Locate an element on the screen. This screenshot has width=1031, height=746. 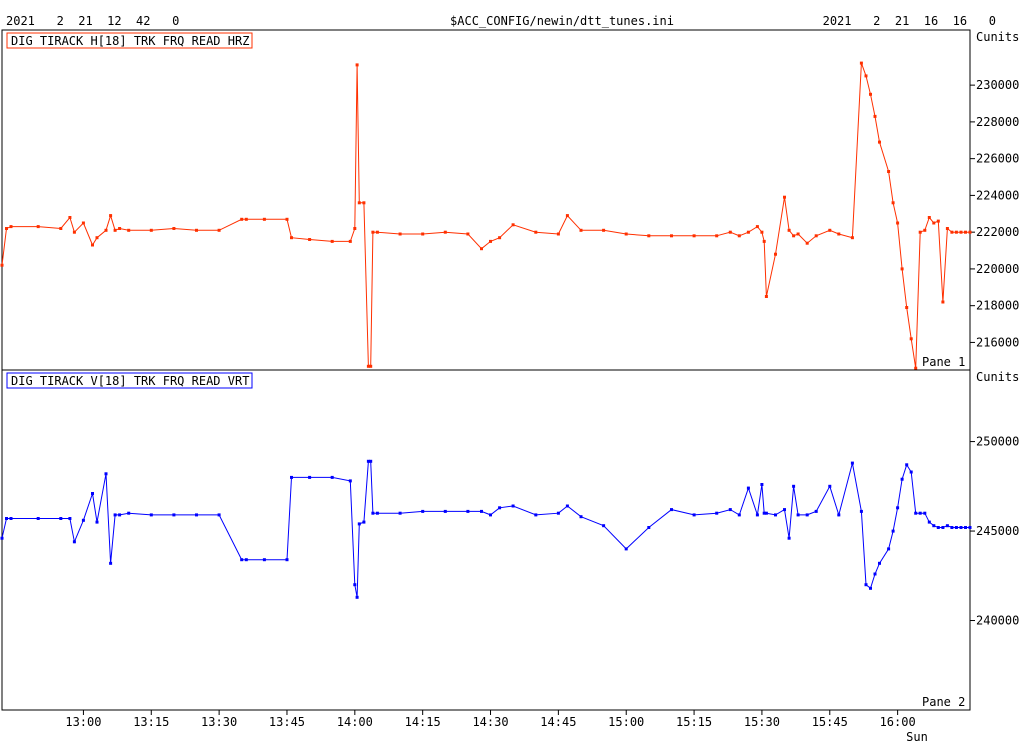
time-tick-label: 15:00 is located at coordinates (626, 722).